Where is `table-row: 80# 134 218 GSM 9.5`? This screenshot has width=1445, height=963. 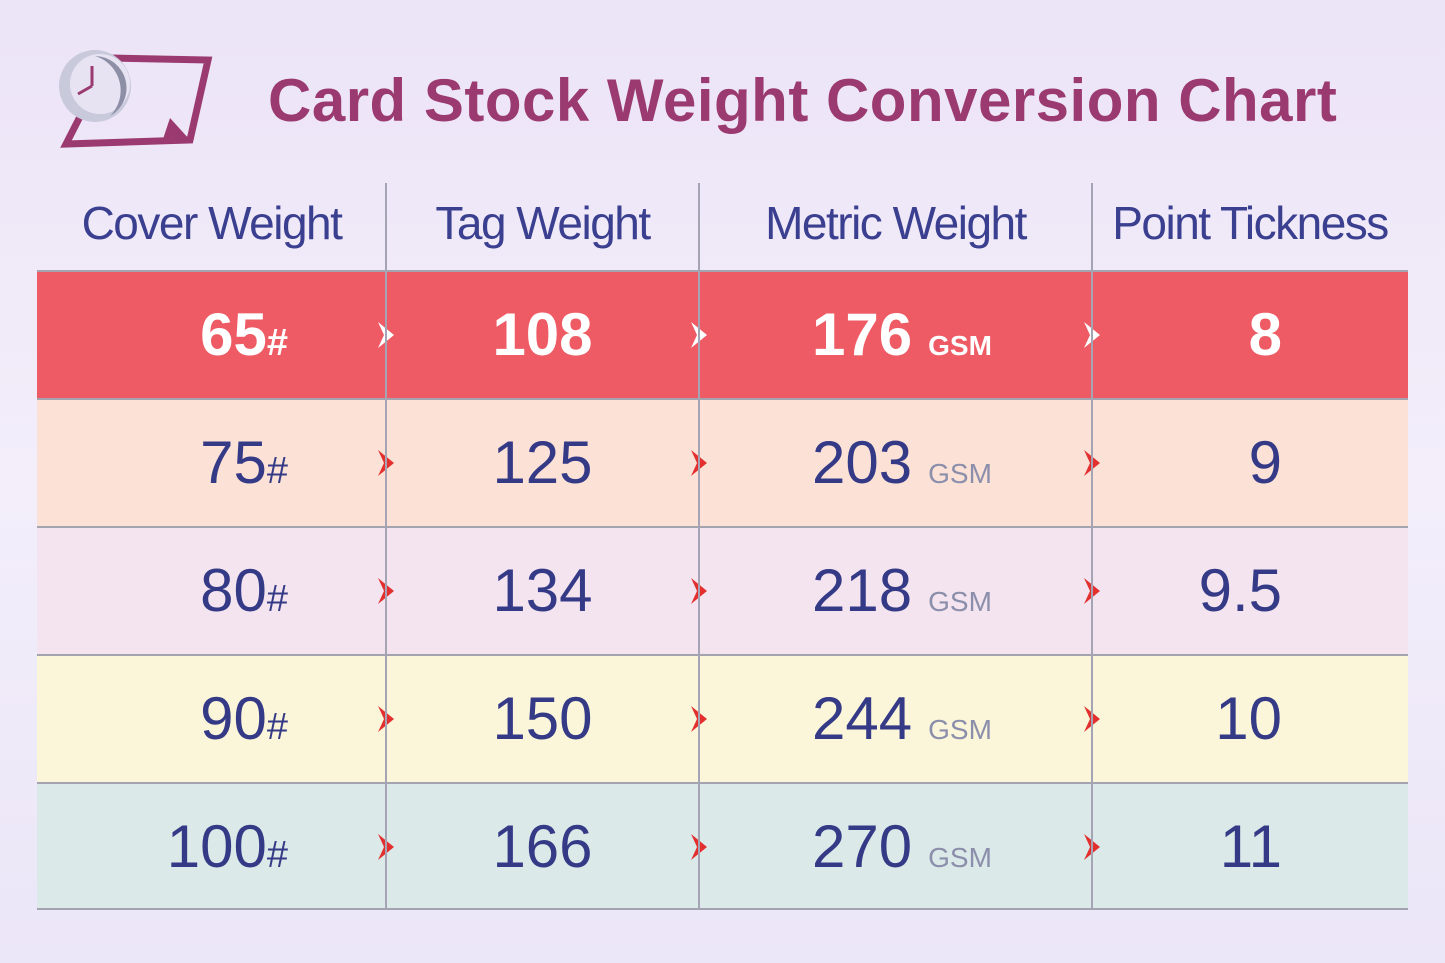 table-row: 80# 134 218 GSM 9.5 is located at coordinates (722, 590).